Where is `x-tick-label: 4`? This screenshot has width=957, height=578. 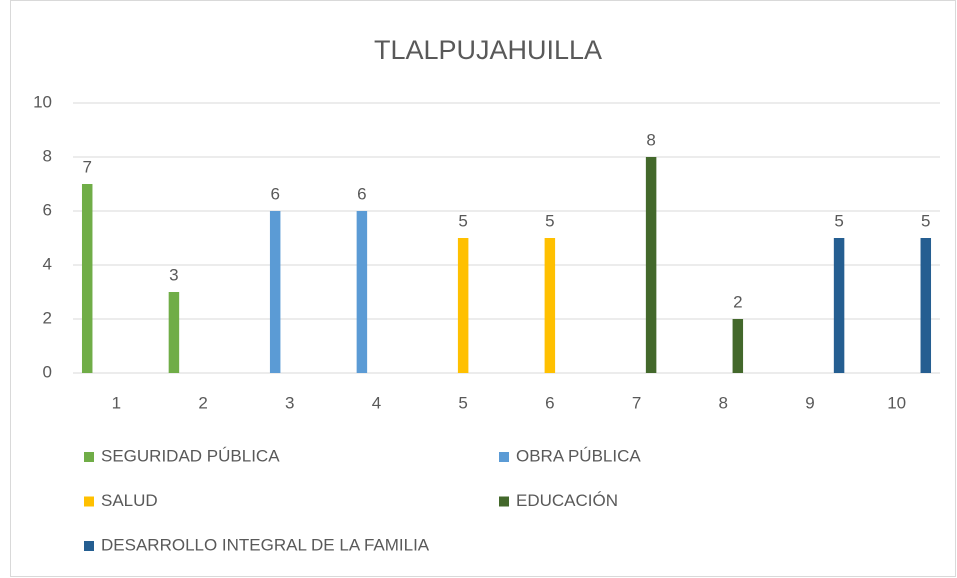
x-tick-label: 4 is located at coordinates (376, 402).